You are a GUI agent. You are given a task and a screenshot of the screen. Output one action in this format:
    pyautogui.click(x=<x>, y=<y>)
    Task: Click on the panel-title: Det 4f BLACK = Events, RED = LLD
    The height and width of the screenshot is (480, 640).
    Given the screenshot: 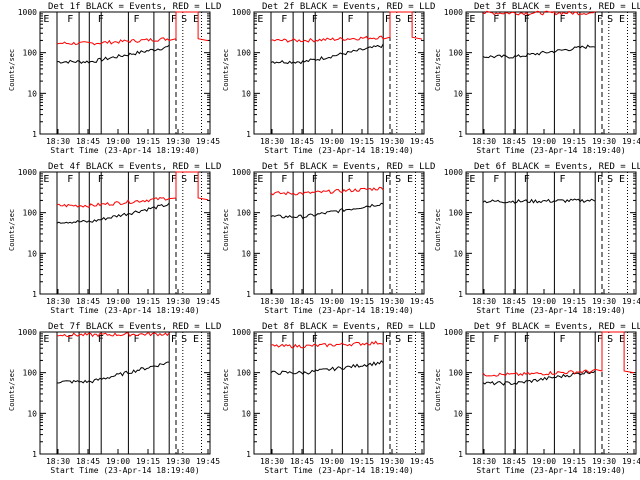 What is the action you would take?
    pyautogui.click(x=134, y=167)
    